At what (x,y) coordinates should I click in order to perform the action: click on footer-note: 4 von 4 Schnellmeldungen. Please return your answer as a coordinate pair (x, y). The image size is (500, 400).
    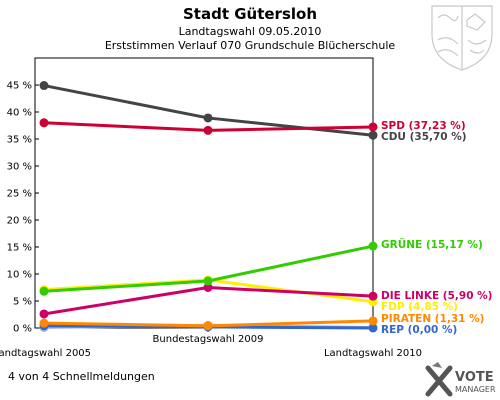
    Looking at the image, I should click on (81, 376).